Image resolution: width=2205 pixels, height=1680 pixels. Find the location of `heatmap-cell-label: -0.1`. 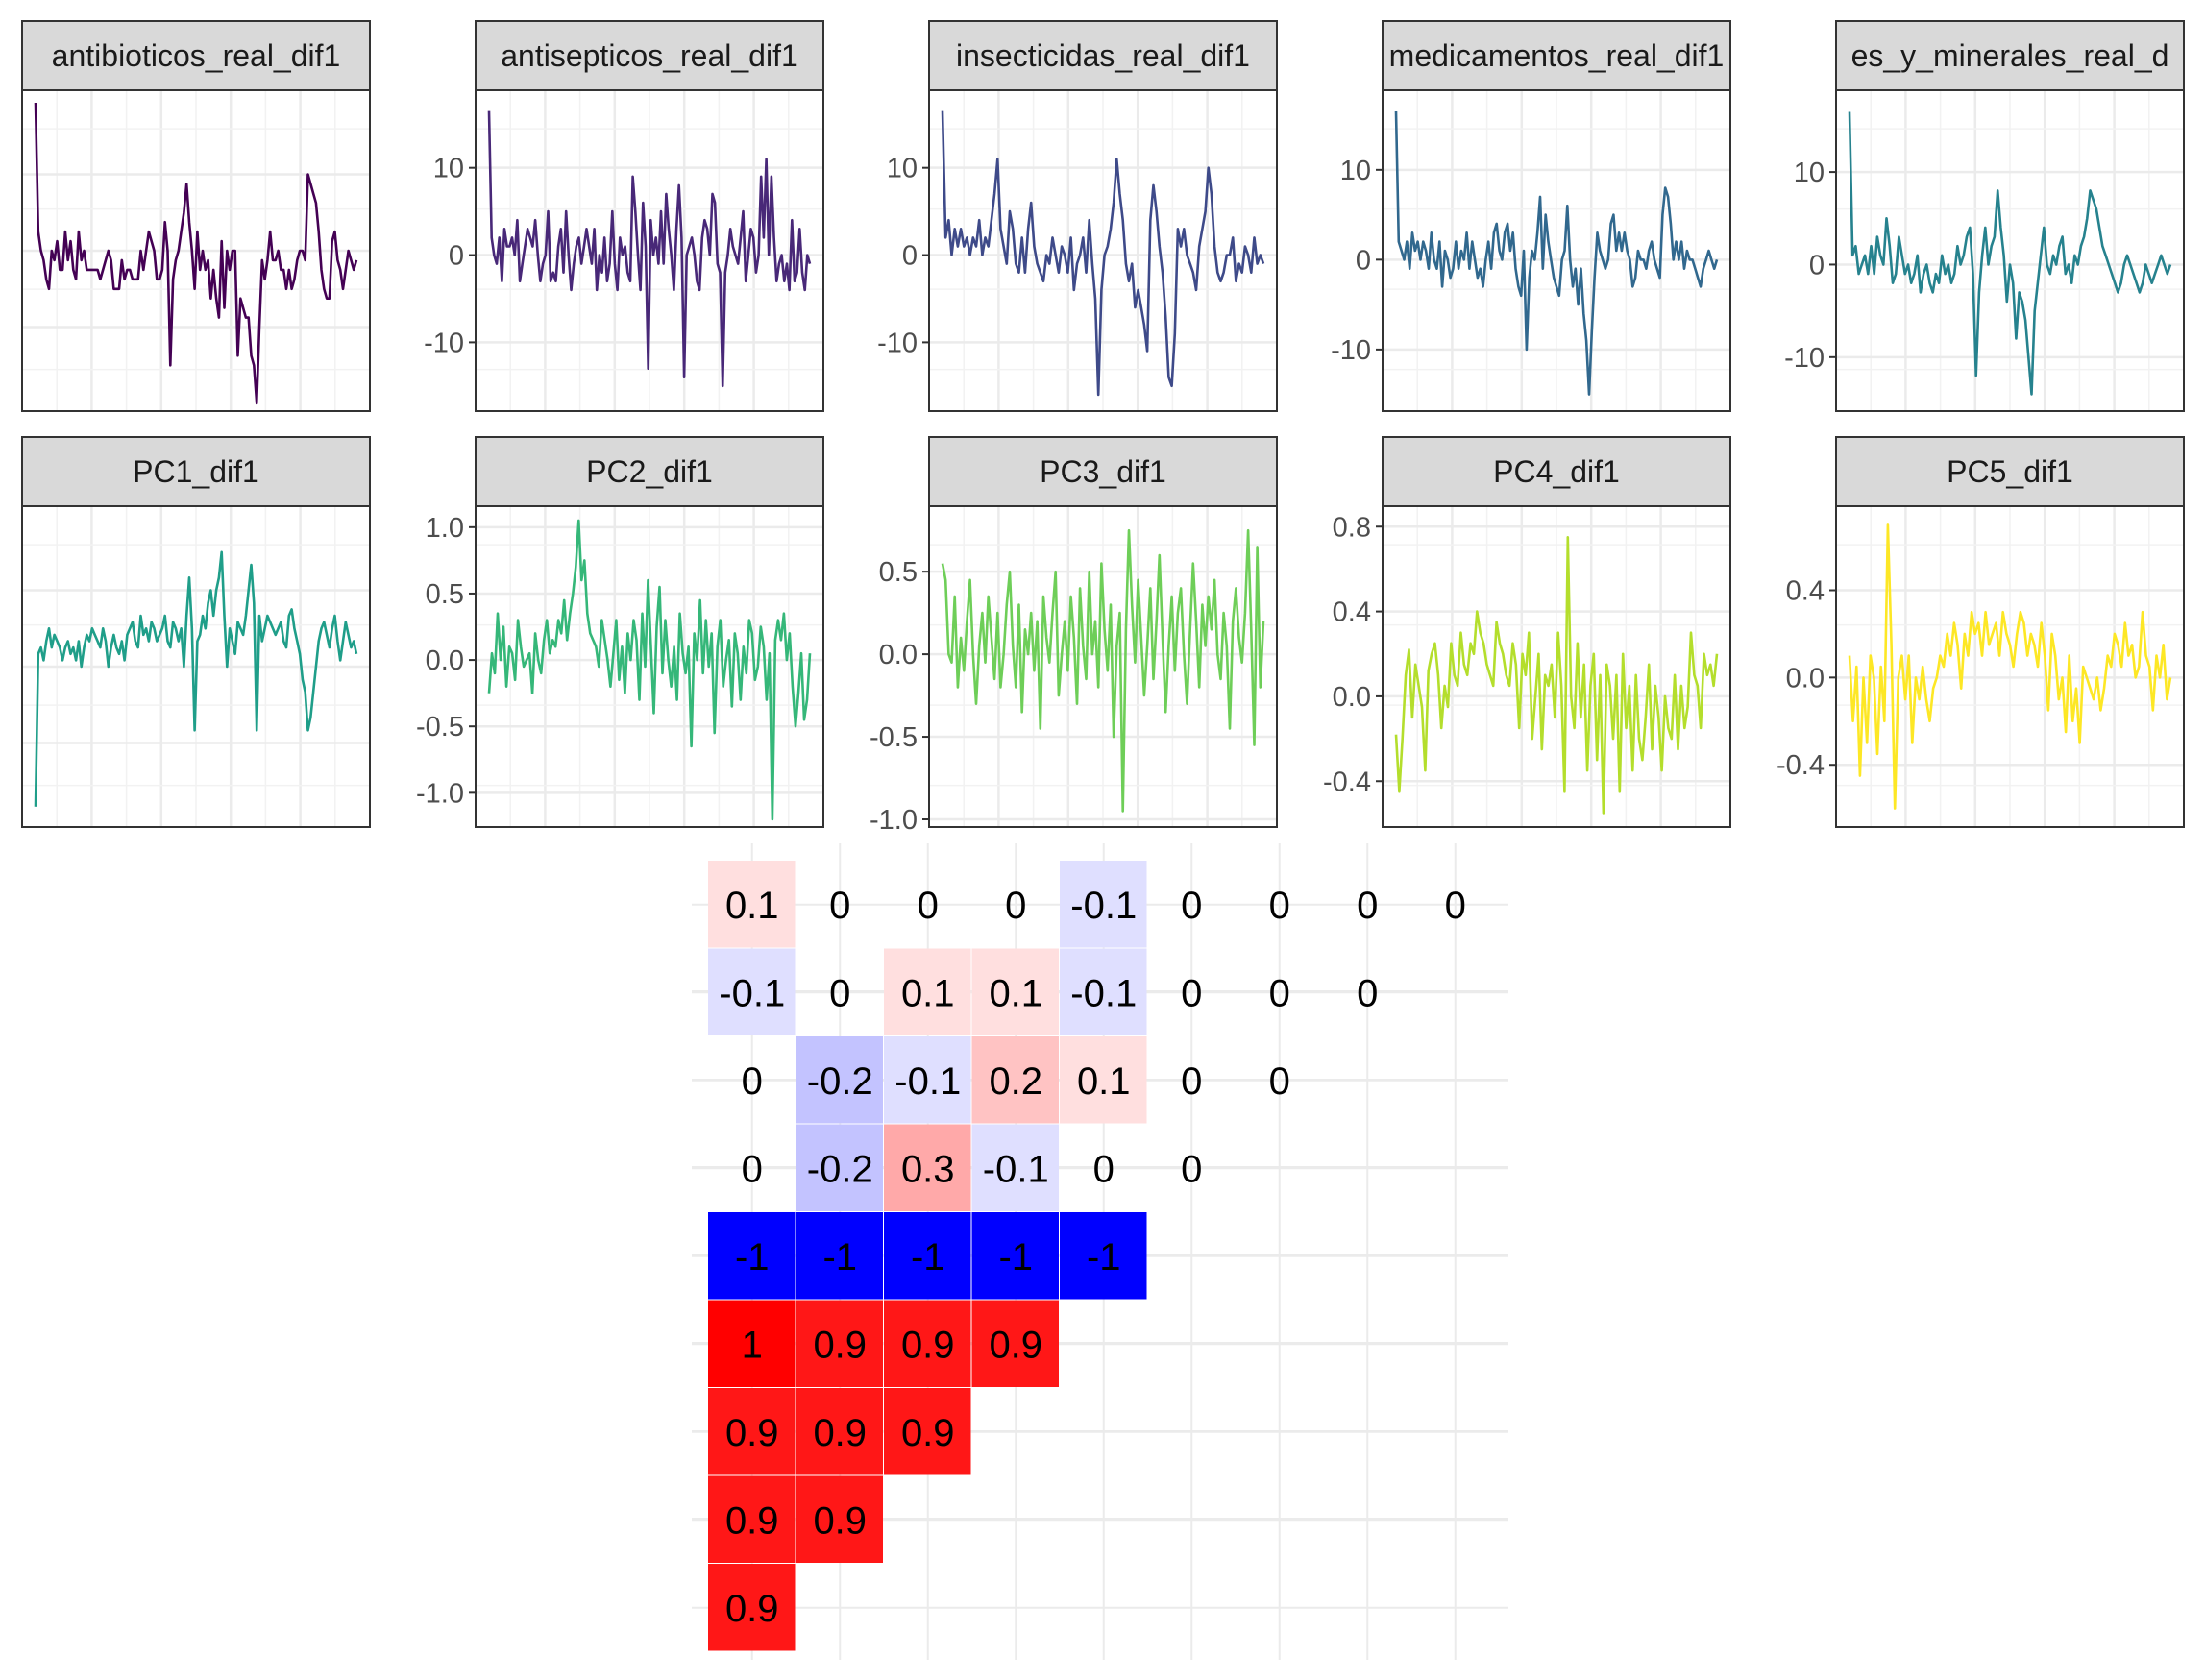

heatmap-cell-label: -0.1 is located at coordinates (1103, 906).